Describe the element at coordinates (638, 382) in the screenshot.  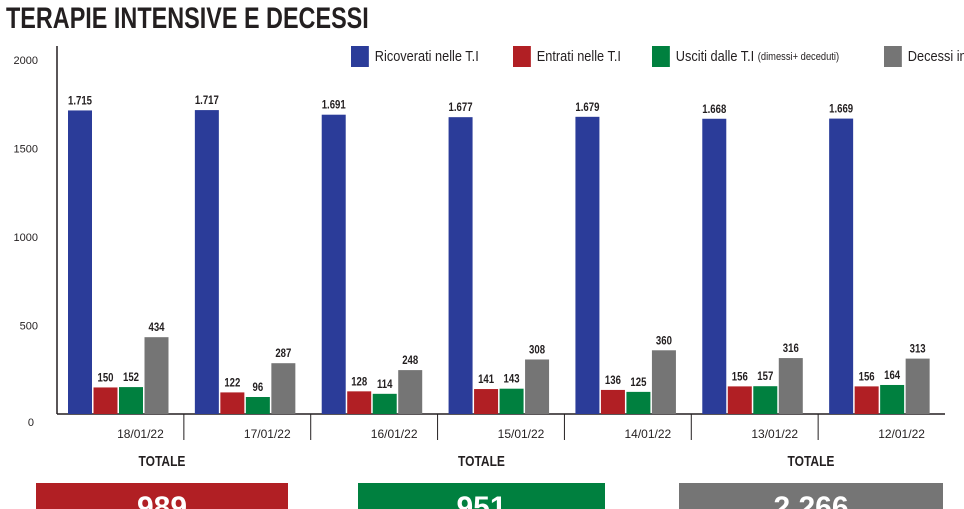
I see `data-label: 125` at that location.